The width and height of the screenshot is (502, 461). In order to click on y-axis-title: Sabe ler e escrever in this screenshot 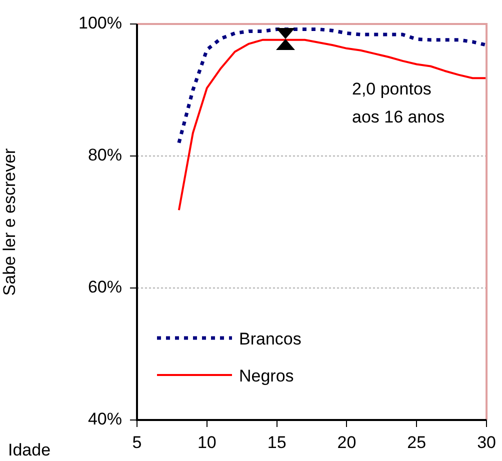, I will do `click(9, 222)`.